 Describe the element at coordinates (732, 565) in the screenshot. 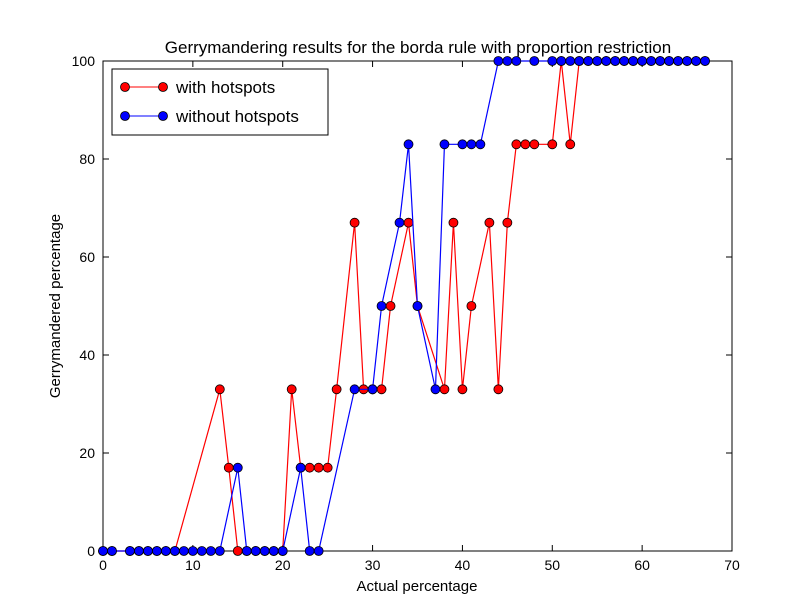

I see `x-tick-label: 70` at that location.